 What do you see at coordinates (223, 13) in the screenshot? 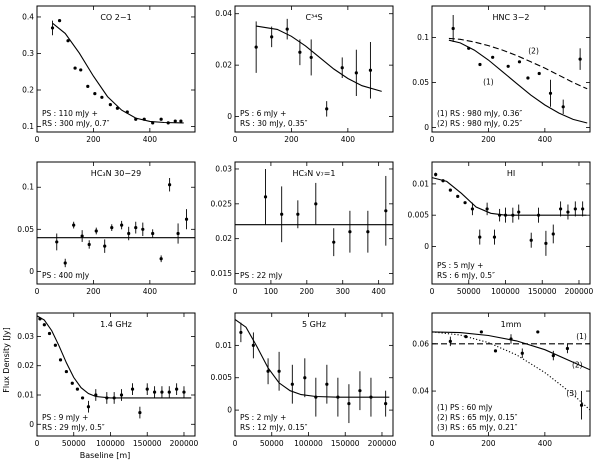
I see `y-tick-label: 0.04` at bounding box center [223, 13].